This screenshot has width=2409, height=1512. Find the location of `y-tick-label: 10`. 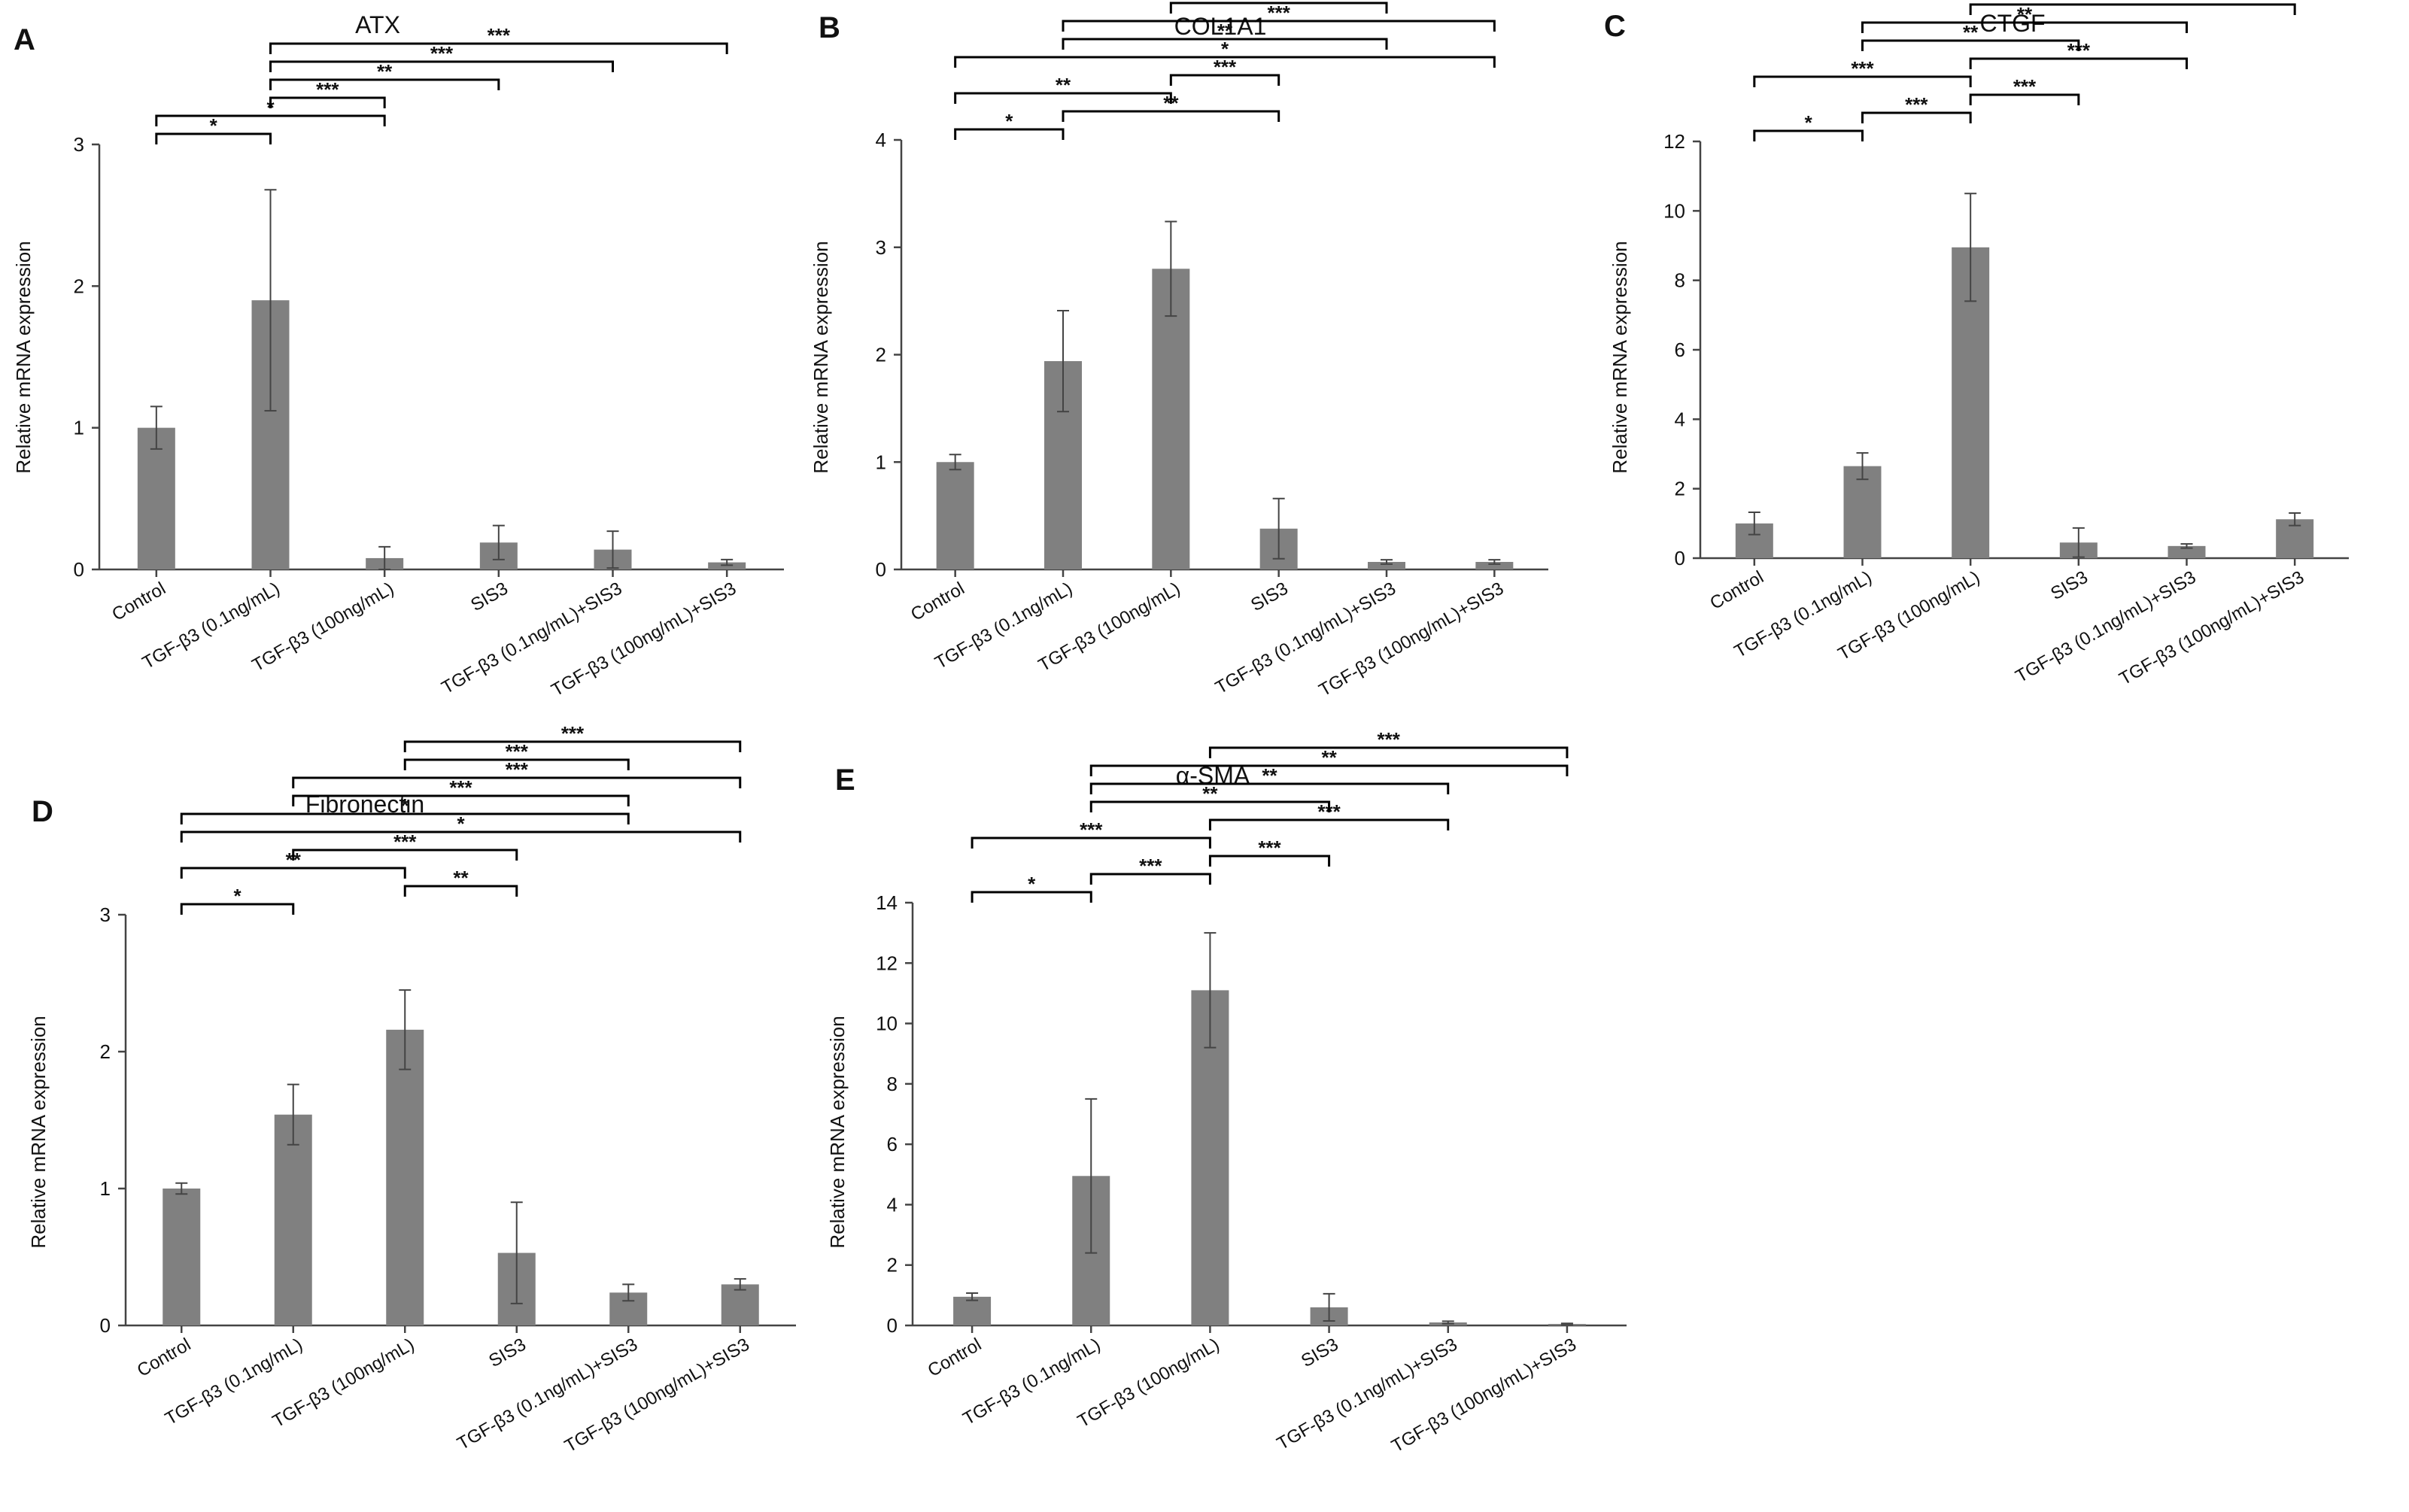

y-tick-label: 10 is located at coordinates (887, 1024).